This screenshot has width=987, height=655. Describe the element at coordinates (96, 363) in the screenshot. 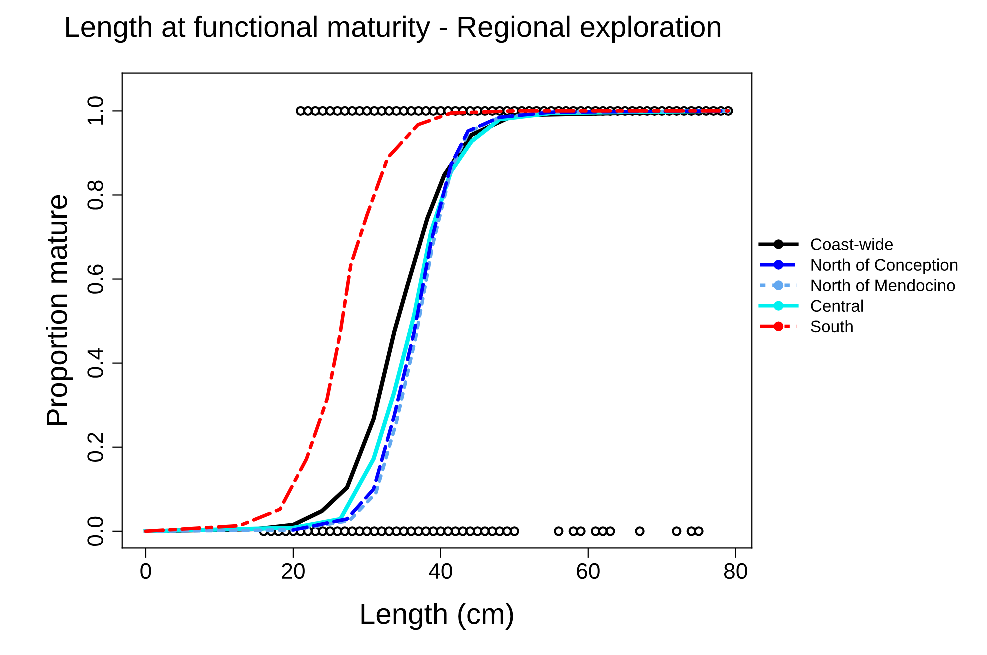

I see `y-tick-label: 0.4` at that location.